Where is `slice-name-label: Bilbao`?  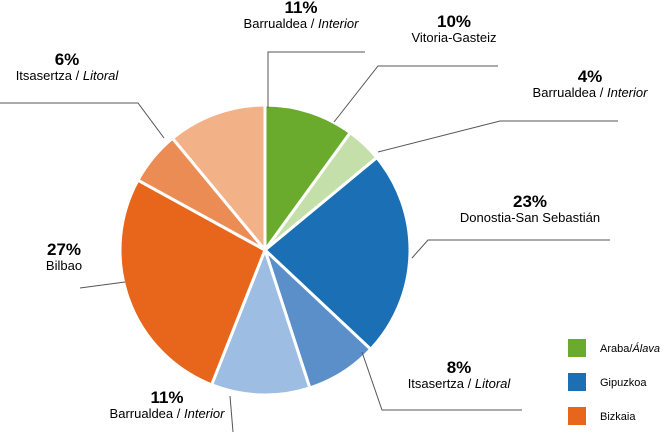 slice-name-label: Bilbao is located at coordinates (64, 265).